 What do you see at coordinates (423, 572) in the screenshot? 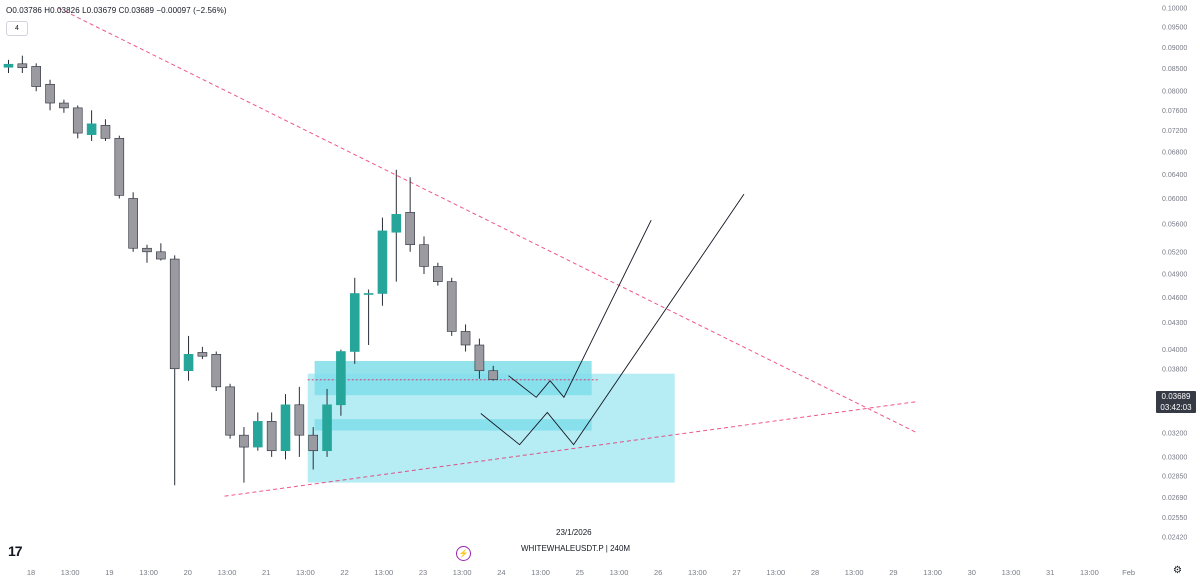
I see `x-tick-label: 23` at bounding box center [423, 572].